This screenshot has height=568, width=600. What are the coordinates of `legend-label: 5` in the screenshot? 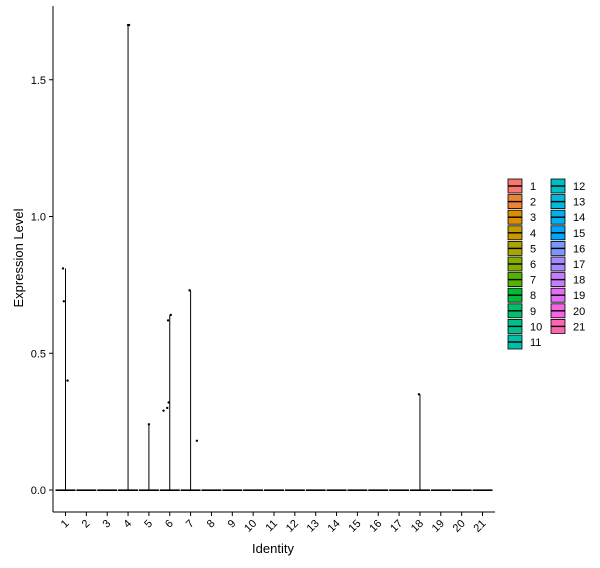 It's located at (533, 249).